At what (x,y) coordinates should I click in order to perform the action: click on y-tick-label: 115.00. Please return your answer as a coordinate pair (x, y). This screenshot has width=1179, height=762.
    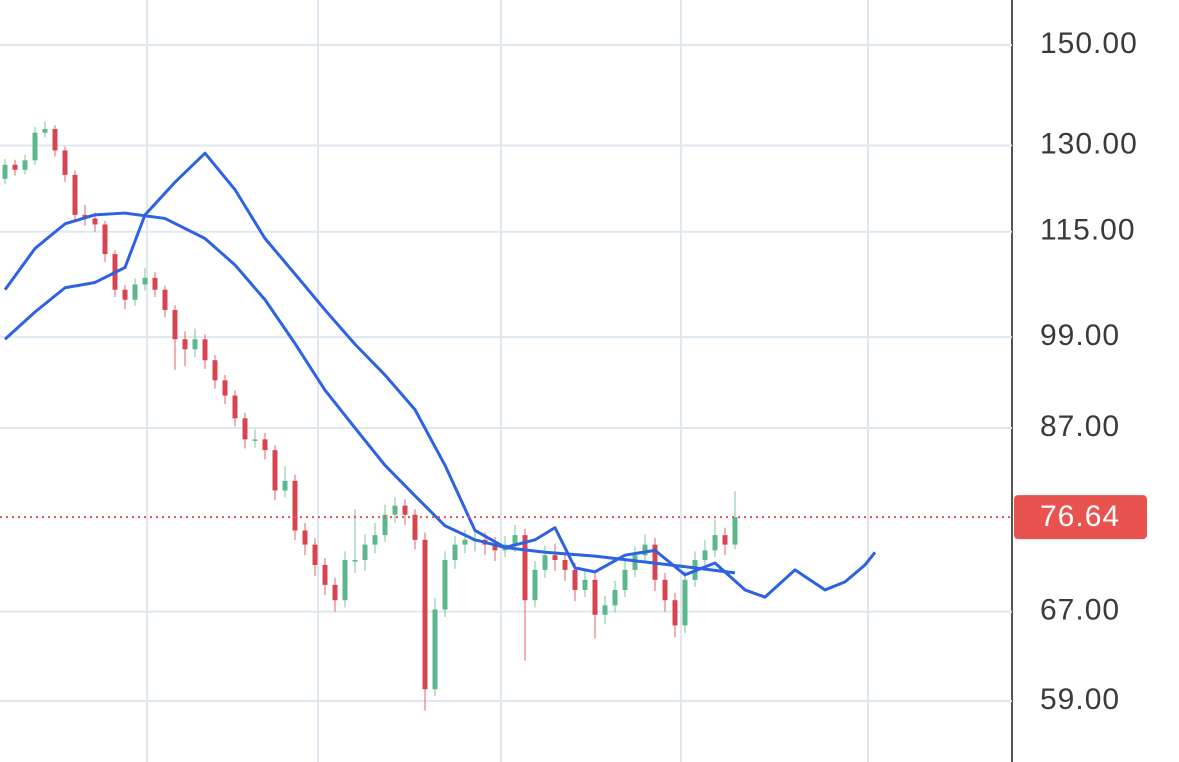
    Looking at the image, I should click on (1088, 230).